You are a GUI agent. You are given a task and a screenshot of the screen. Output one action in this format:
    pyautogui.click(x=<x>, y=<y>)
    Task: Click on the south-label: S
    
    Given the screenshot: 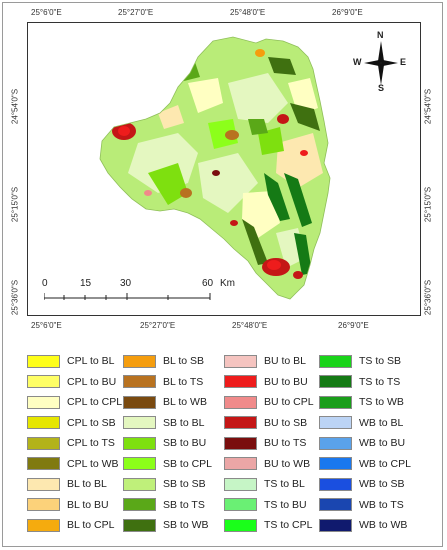 What is the action you would take?
    pyautogui.click(x=381, y=88)
    